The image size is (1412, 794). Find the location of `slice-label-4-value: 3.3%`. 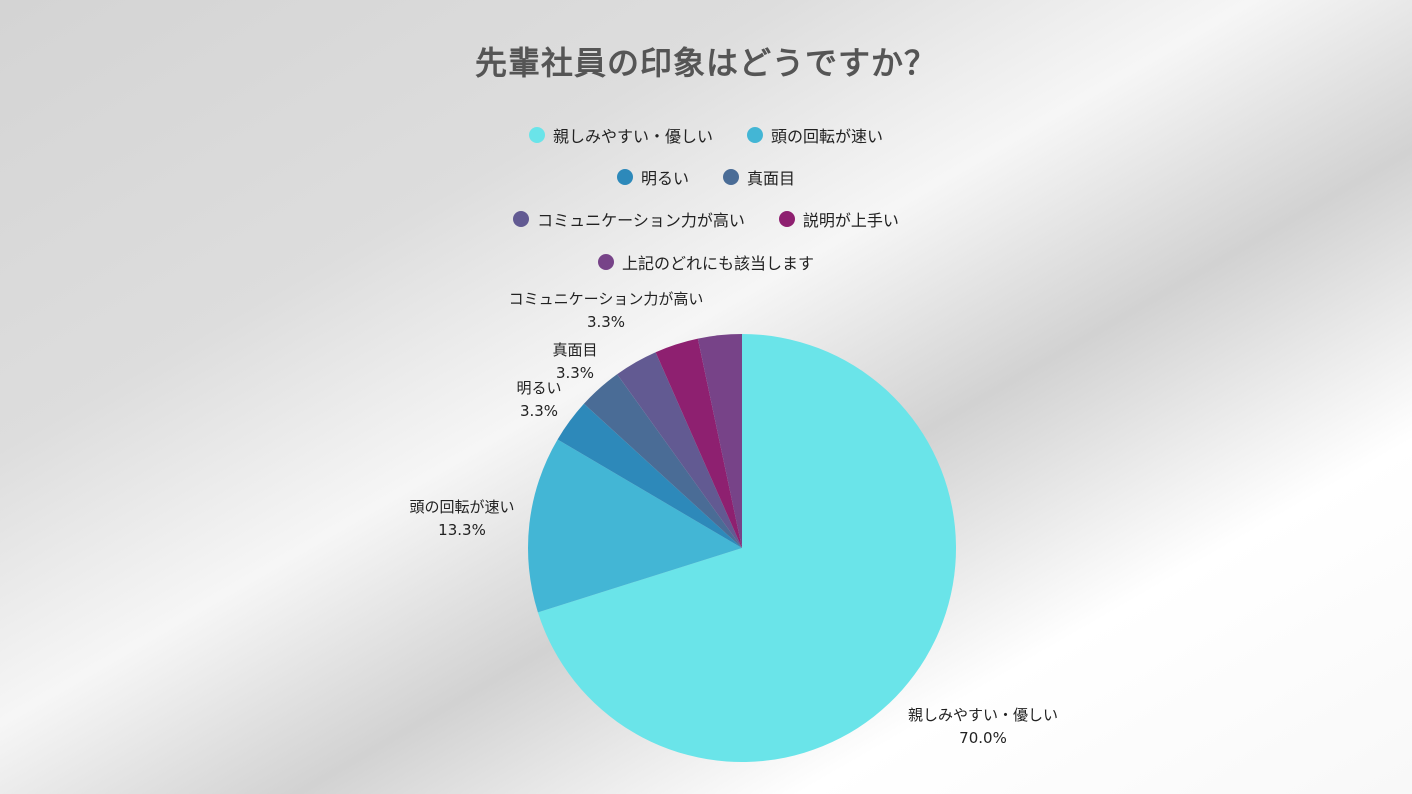

slice-label-4-value: 3.3% is located at coordinates (575, 373).